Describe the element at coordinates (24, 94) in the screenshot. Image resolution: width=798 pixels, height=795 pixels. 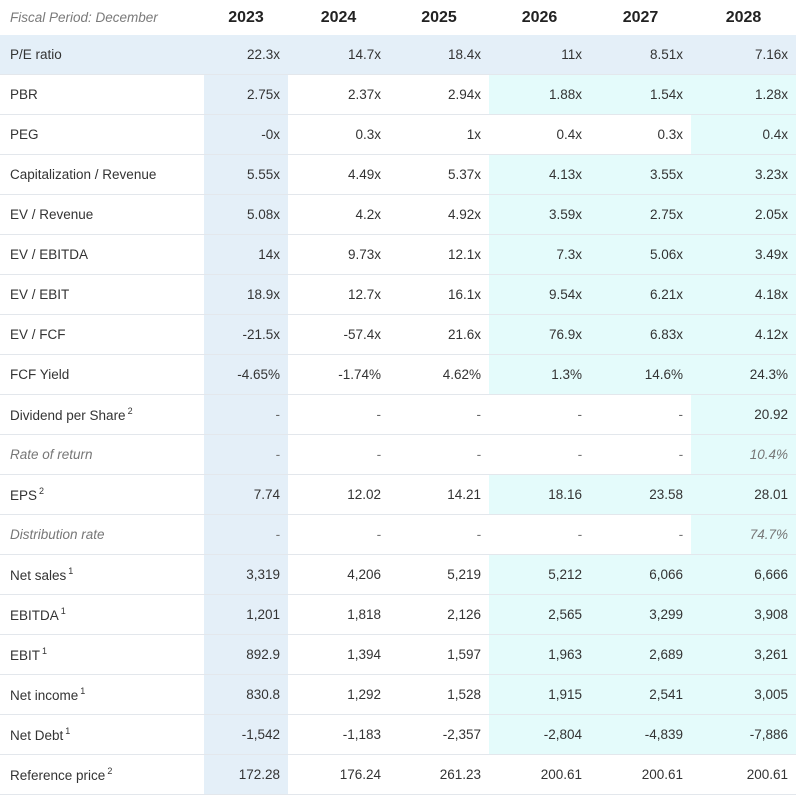
I see `row-label-text: PBR` at that location.